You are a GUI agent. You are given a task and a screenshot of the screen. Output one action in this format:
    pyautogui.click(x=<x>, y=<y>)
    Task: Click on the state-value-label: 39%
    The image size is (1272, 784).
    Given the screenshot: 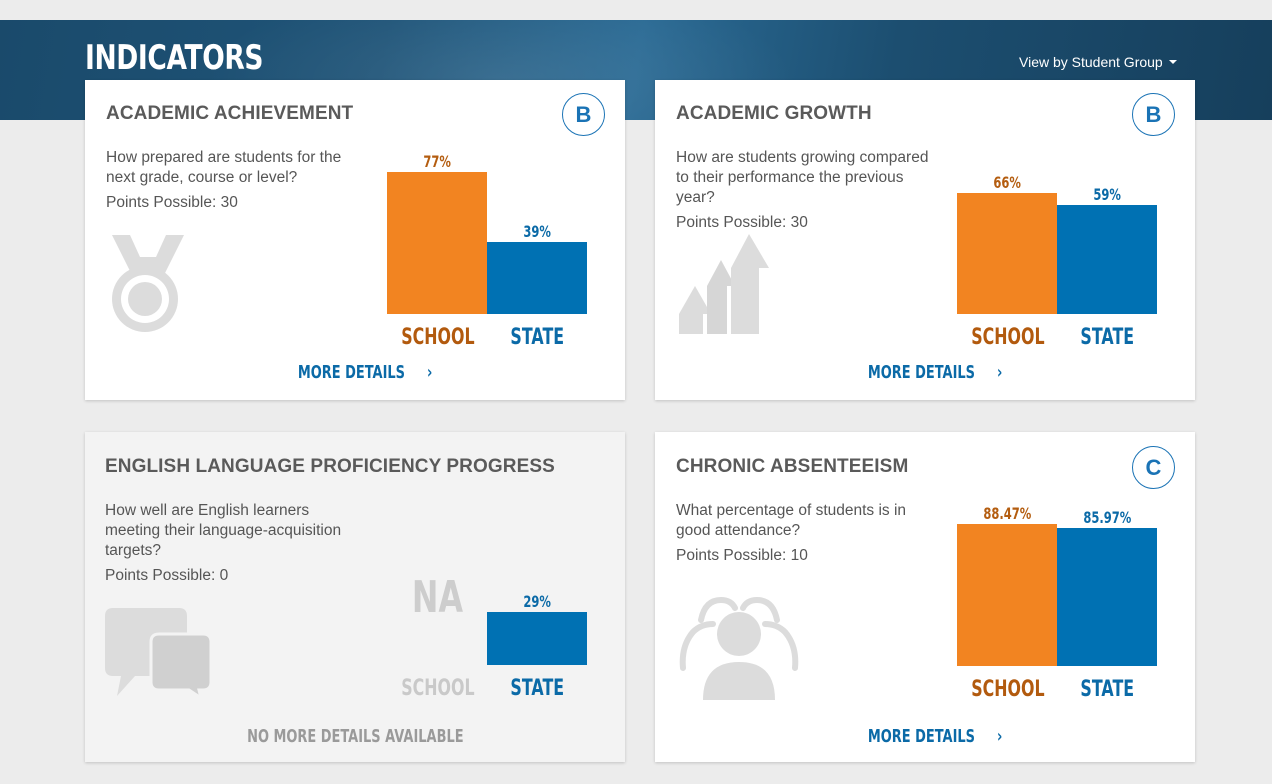 What is the action you would take?
    pyautogui.click(x=537, y=232)
    